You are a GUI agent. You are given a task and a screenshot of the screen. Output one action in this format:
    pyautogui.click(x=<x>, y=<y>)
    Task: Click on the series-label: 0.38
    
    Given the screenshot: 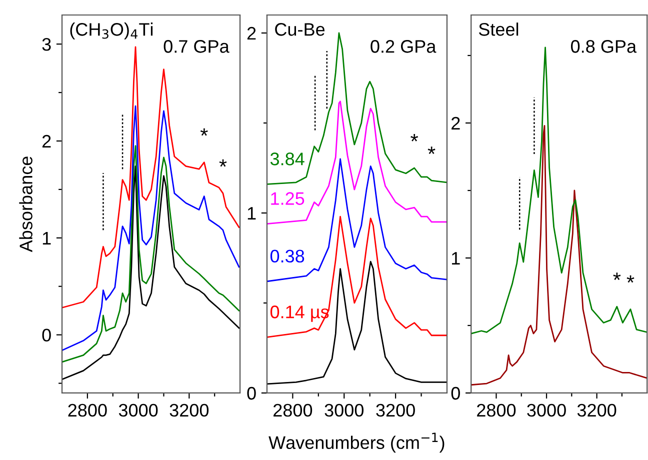 What is the action you would take?
    pyautogui.click(x=287, y=256)
    